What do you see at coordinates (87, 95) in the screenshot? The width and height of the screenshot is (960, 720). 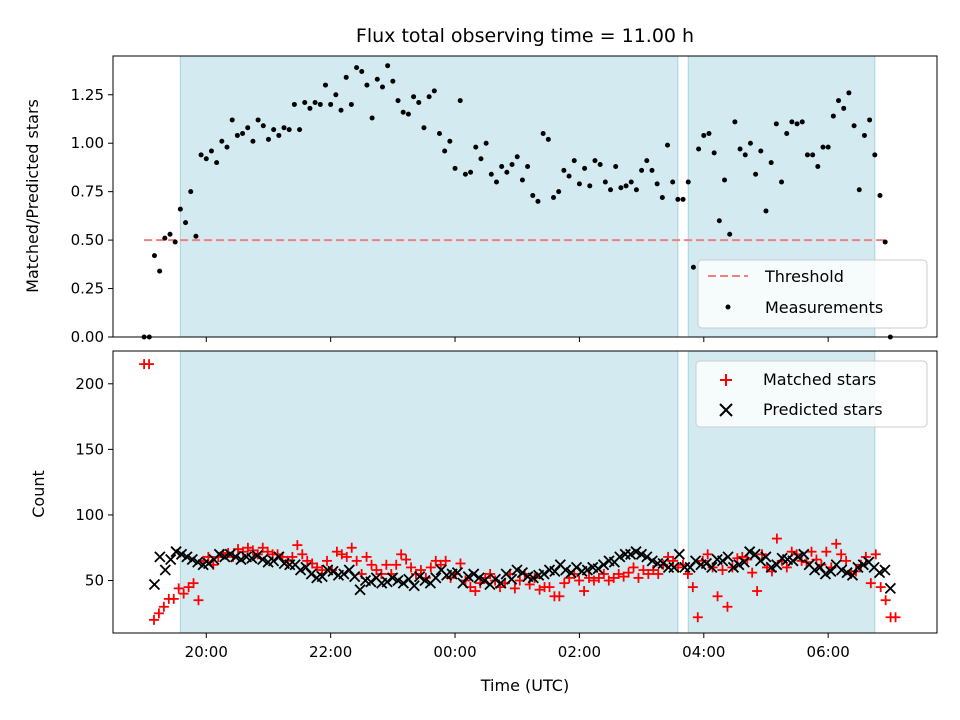 I see `top-y-tick-label: 1.25` at bounding box center [87, 95].